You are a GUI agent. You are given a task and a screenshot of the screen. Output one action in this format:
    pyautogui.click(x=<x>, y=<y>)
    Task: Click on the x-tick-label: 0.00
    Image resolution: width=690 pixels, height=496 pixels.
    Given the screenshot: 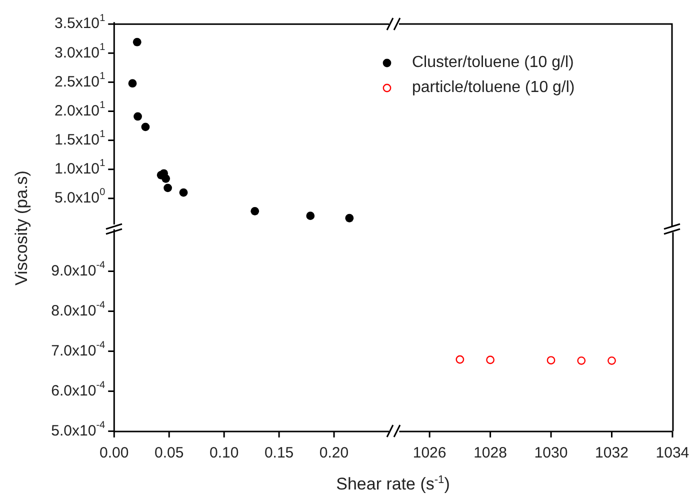 What is the action you would take?
    pyautogui.click(x=114, y=453)
    